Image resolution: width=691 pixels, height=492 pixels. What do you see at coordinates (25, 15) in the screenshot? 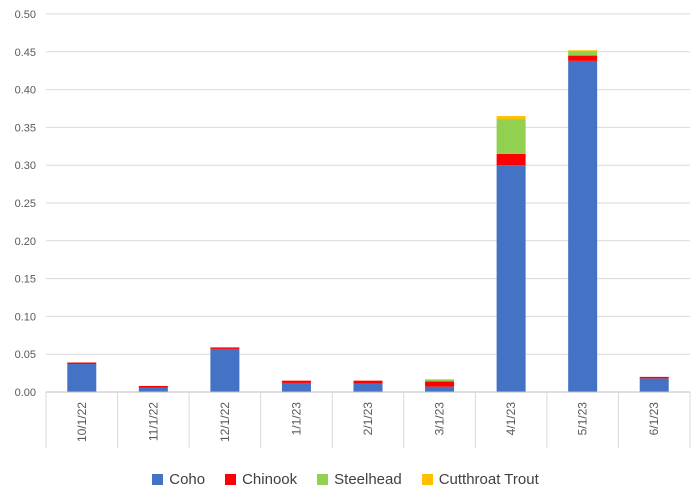
I see `y-tick-label: 0.50` at bounding box center [25, 15].